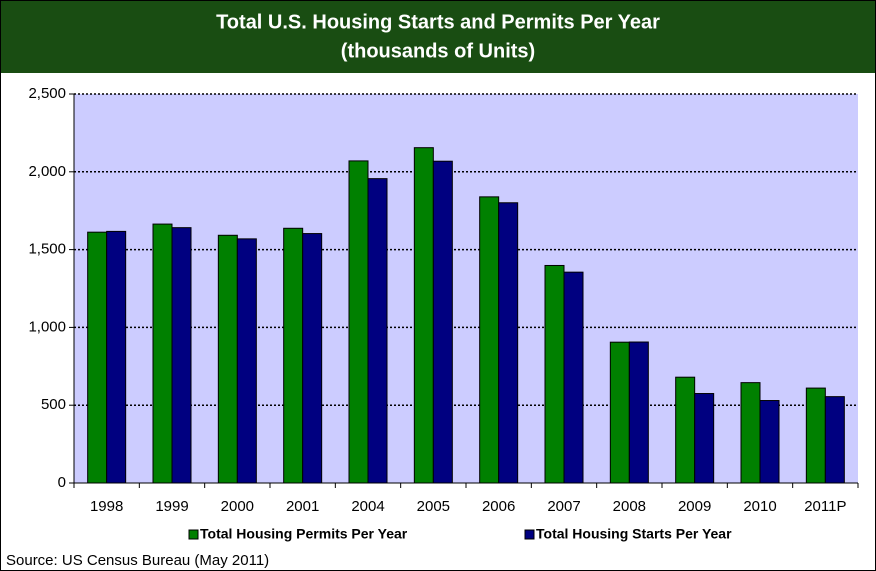  Describe the element at coordinates (62, 482) in the screenshot. I see `y-tick-label: 0` at that location.